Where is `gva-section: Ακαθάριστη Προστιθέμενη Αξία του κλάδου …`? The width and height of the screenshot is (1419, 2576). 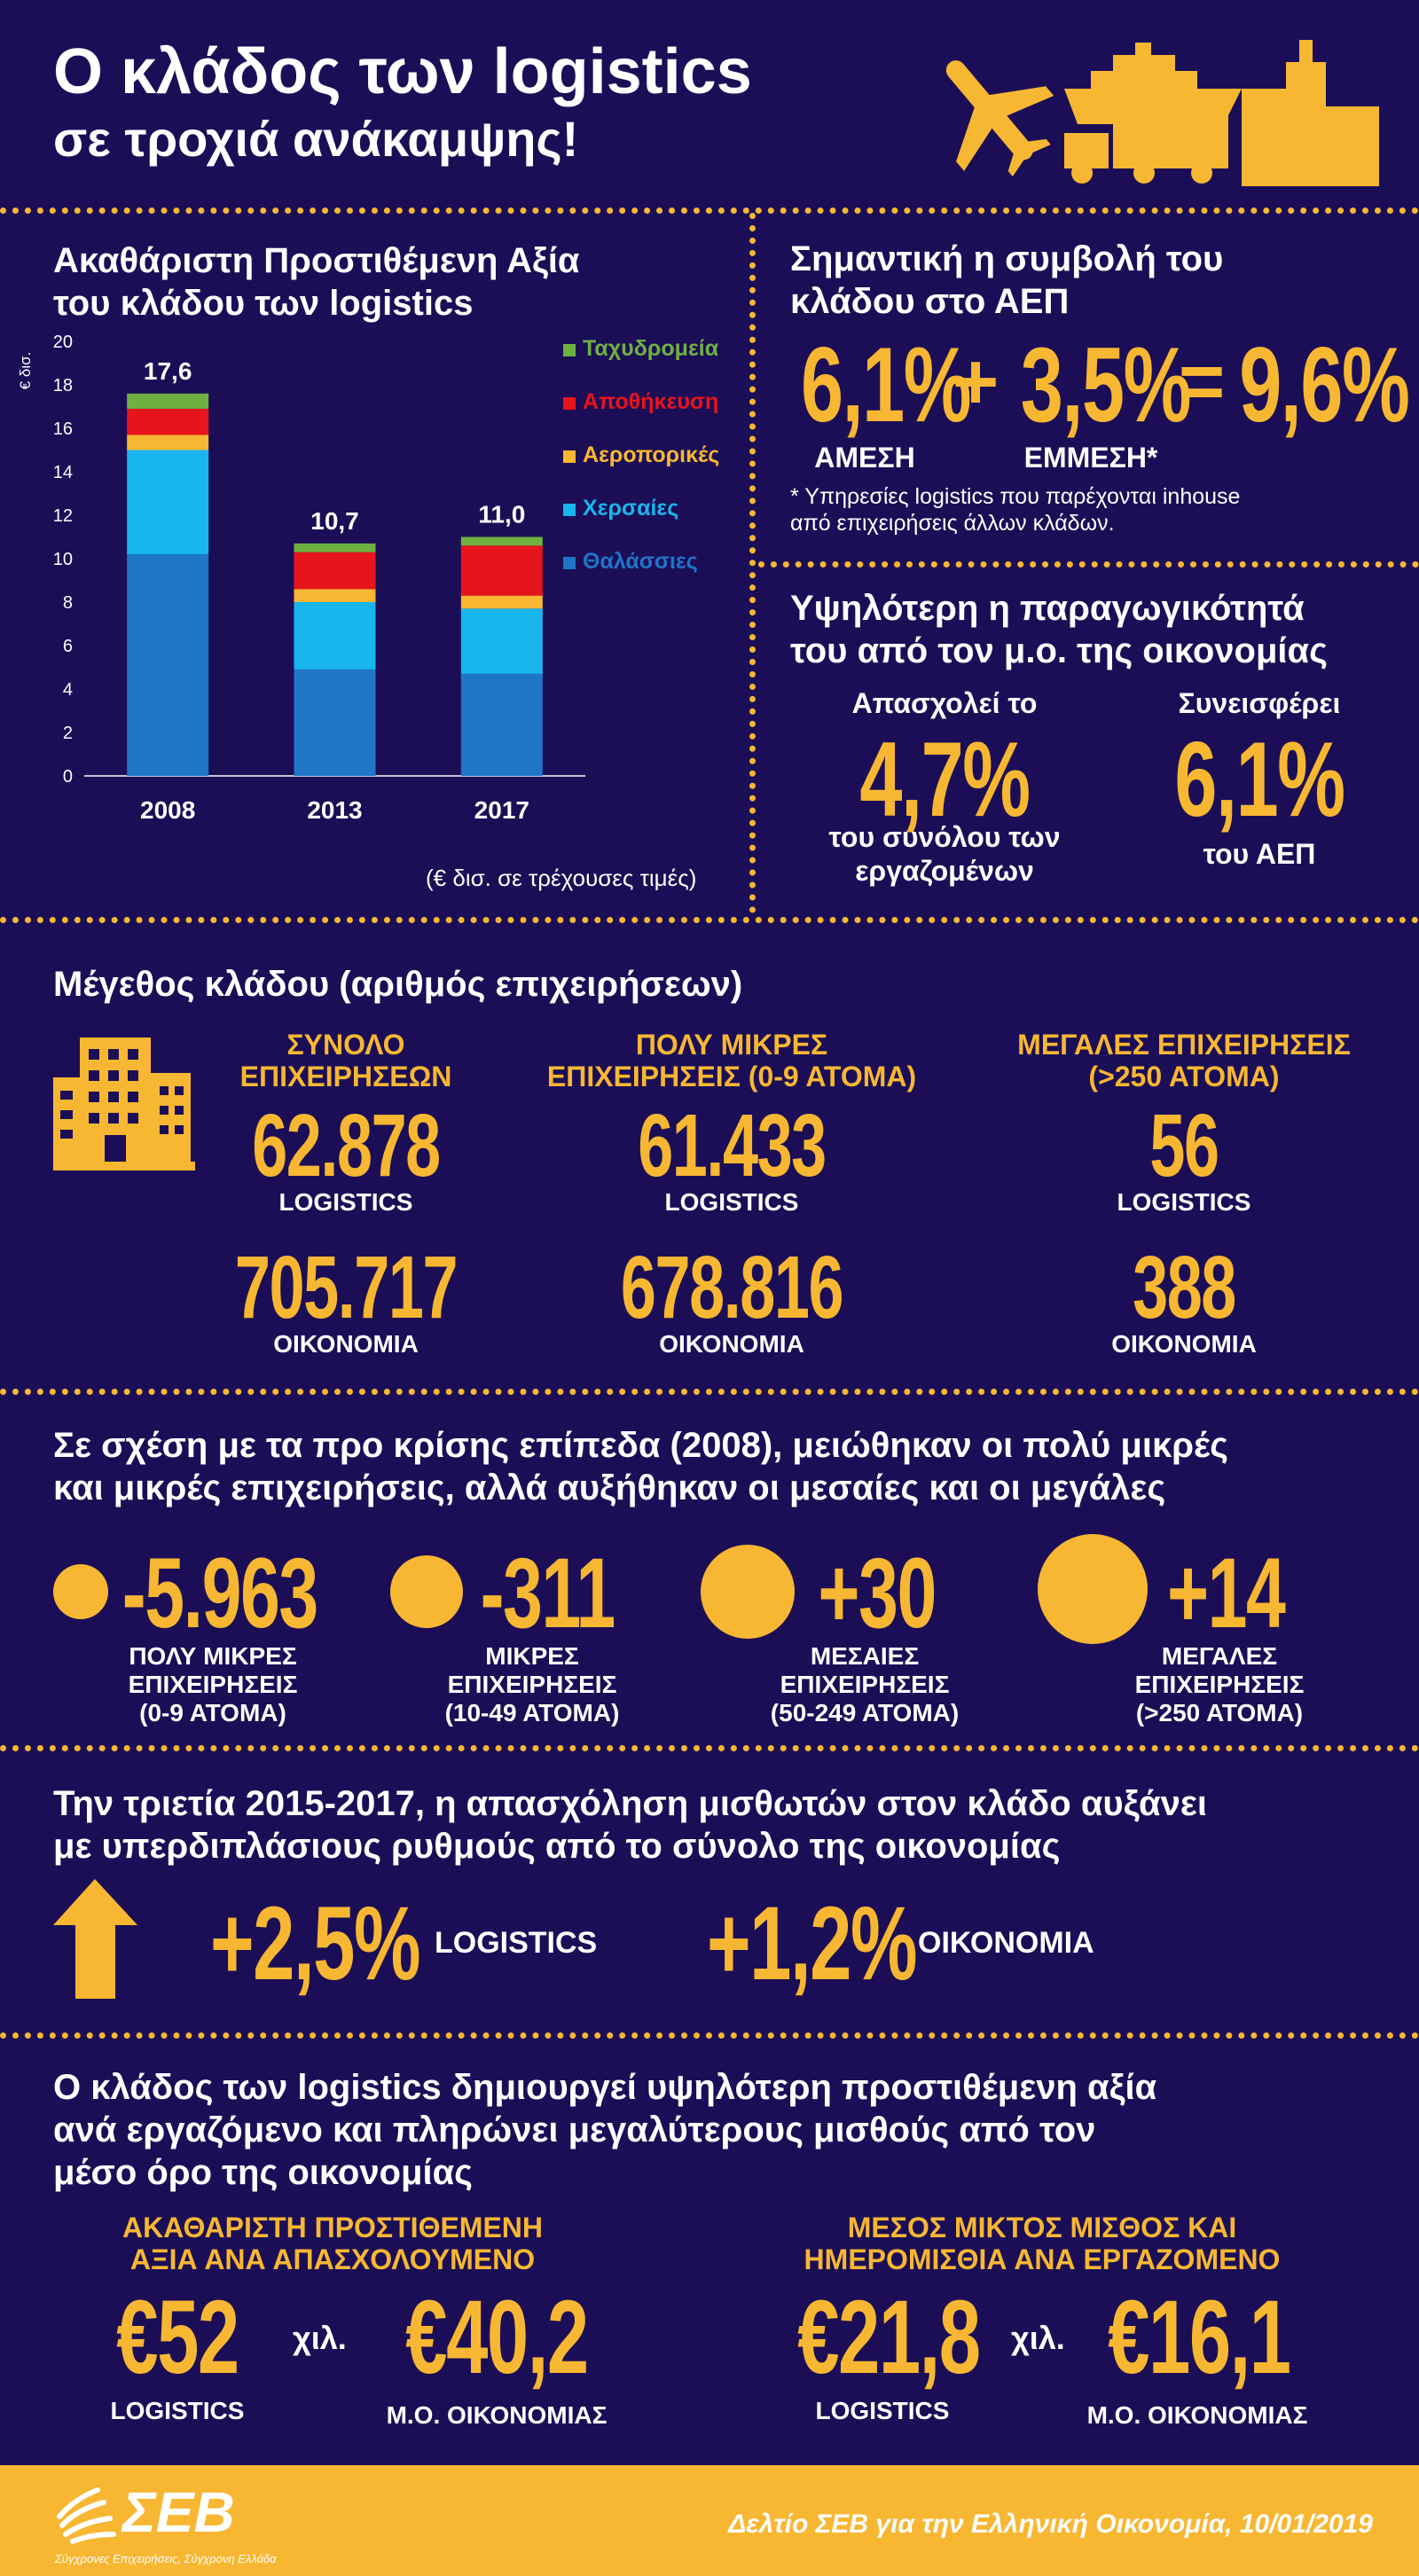
gva-section: Ακαθάριστη Προστιθέμενη Αξία του κλάδου … is located at coordinates (374, 563).